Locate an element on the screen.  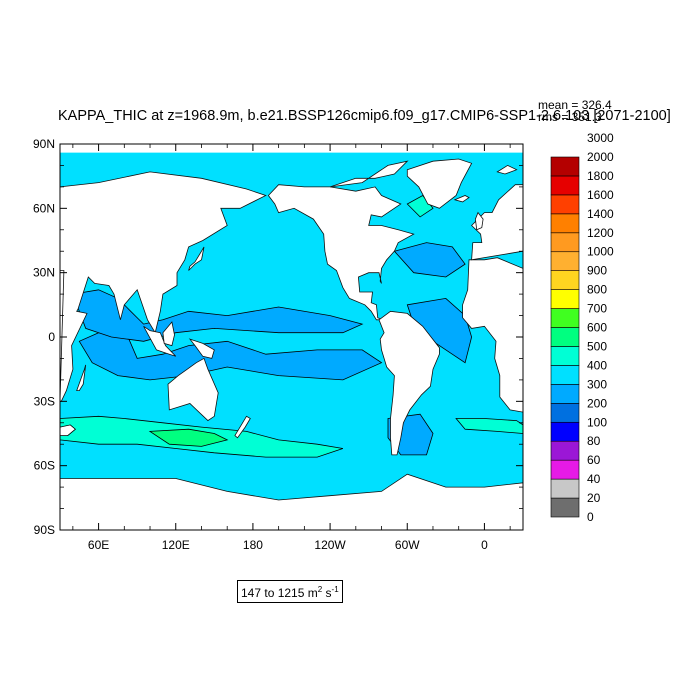
lon-label: 60W is located at coordinates (407, 545).